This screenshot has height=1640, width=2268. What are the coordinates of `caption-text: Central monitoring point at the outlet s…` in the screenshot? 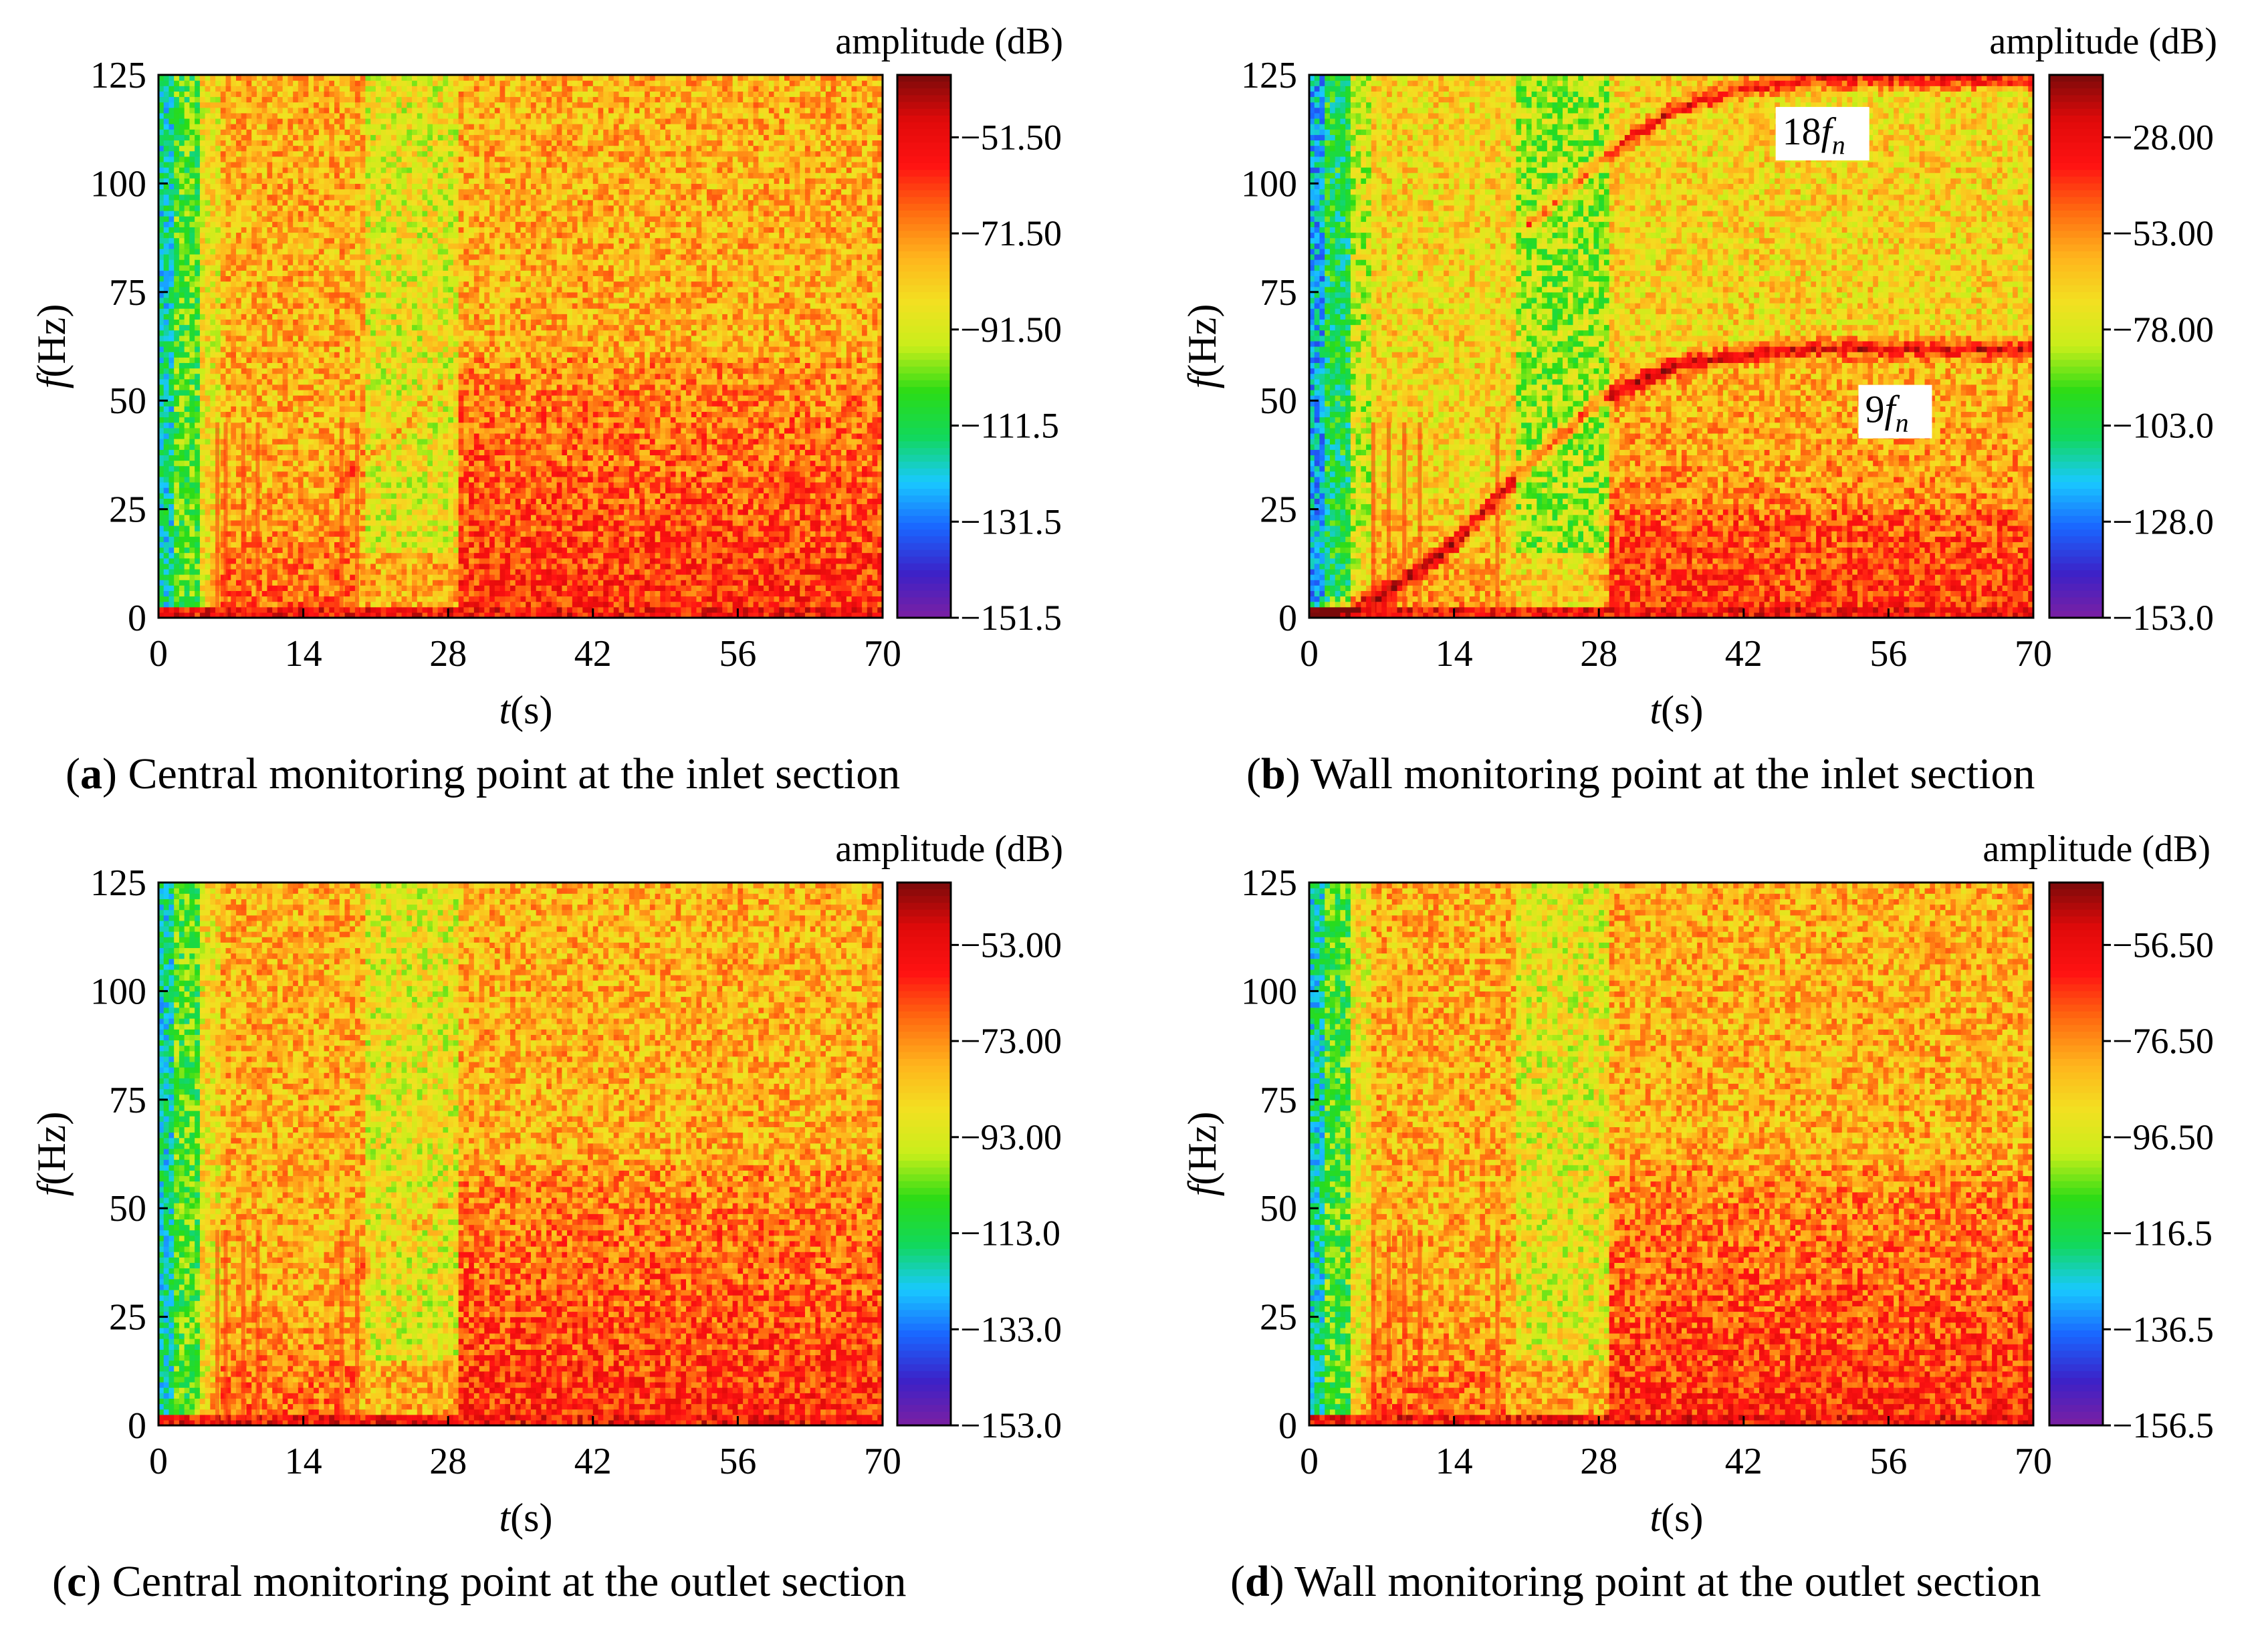 It's located at (509, 1582).